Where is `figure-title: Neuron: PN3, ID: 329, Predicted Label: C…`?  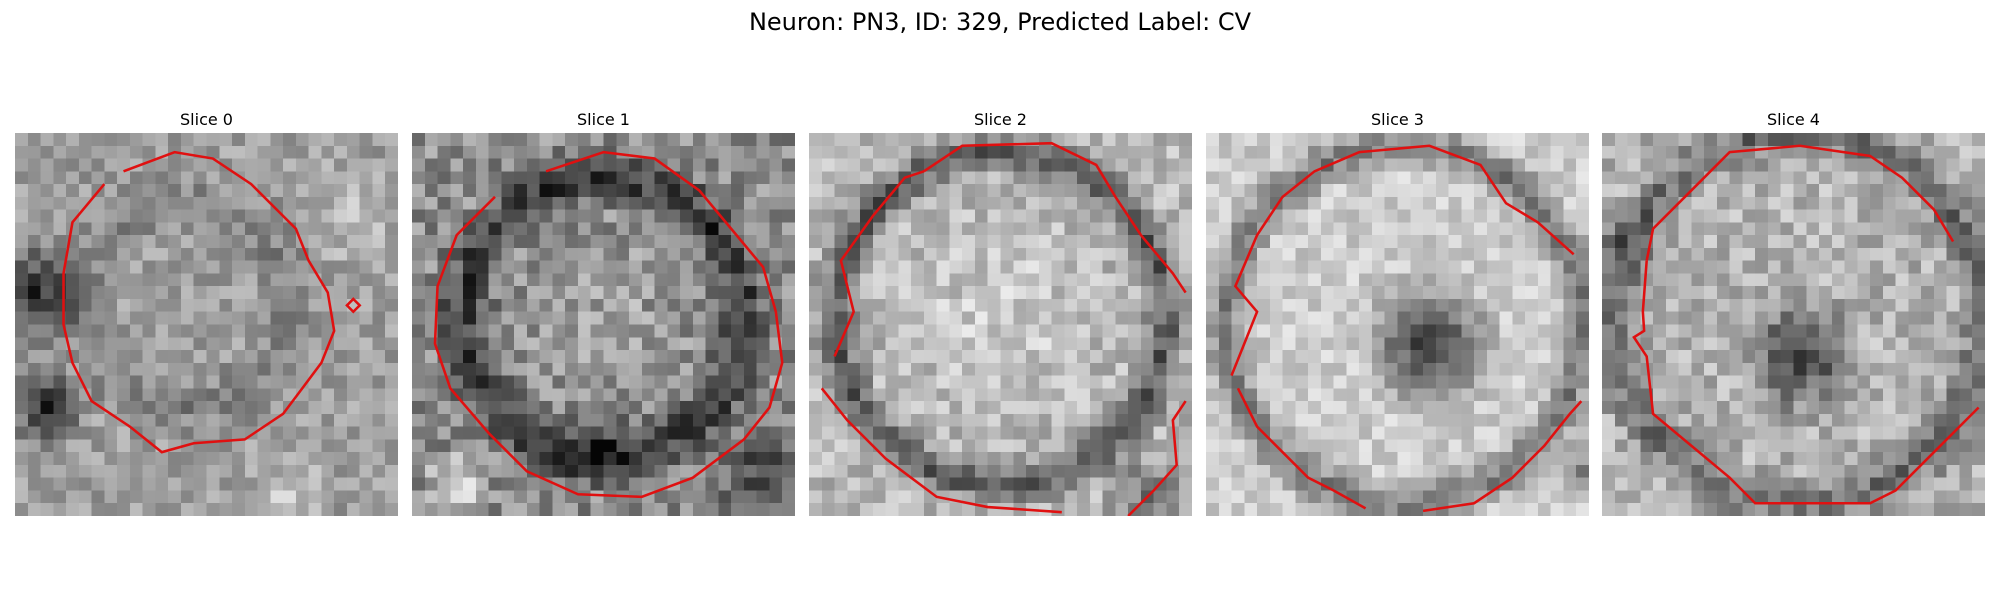
figure-title: Neuron: PN3, ID: 329, Predicted Label: C… is located at coordinates (1000, 22).